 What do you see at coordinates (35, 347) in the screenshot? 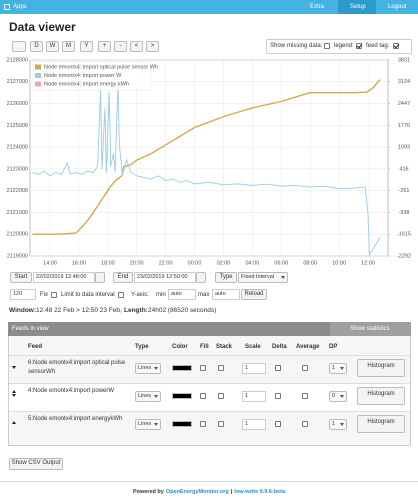
I see `column-header: Feed` at bounding box center [35, 347].